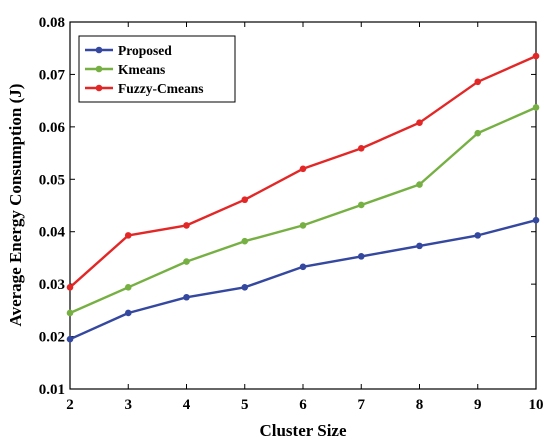 The width and height of the screenshot is (550, 443). Describe the element at coordinates (52, 285) in the screenshot. I see `y-tick-label: 0.03` at that location.